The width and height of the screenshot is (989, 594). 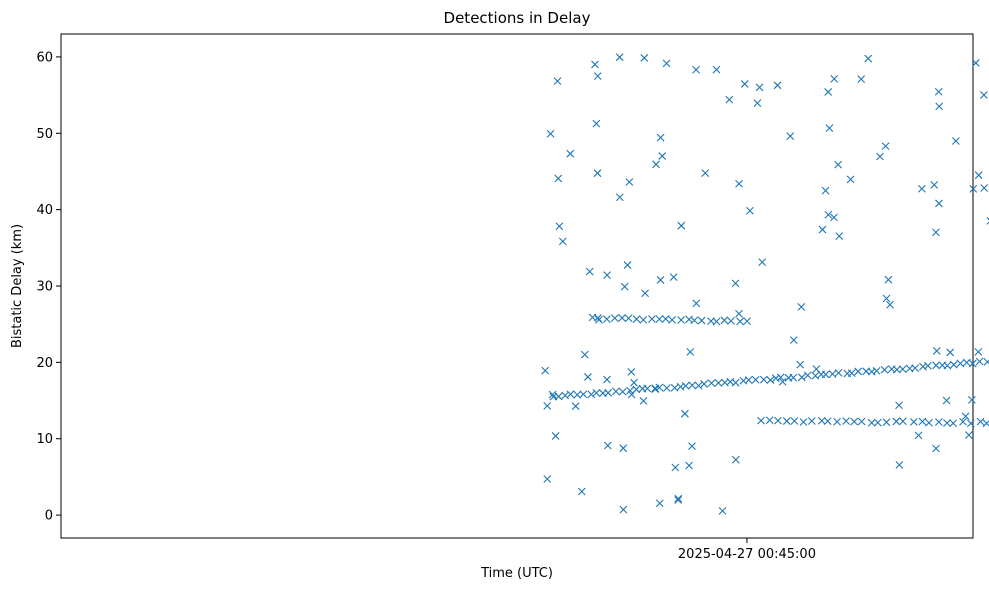 I want to click on y-tick-label: 40, so click(x=44, y=210).